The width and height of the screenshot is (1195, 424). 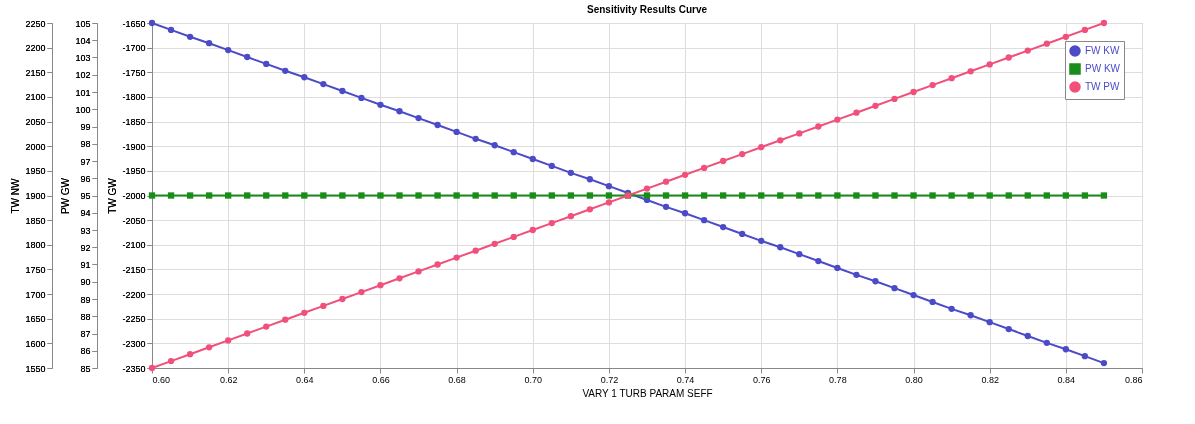 What do you see at coordinates (134, 196) in the screenshot?
I see `y-tick-label: -2000` at bounding box center [134, 196].